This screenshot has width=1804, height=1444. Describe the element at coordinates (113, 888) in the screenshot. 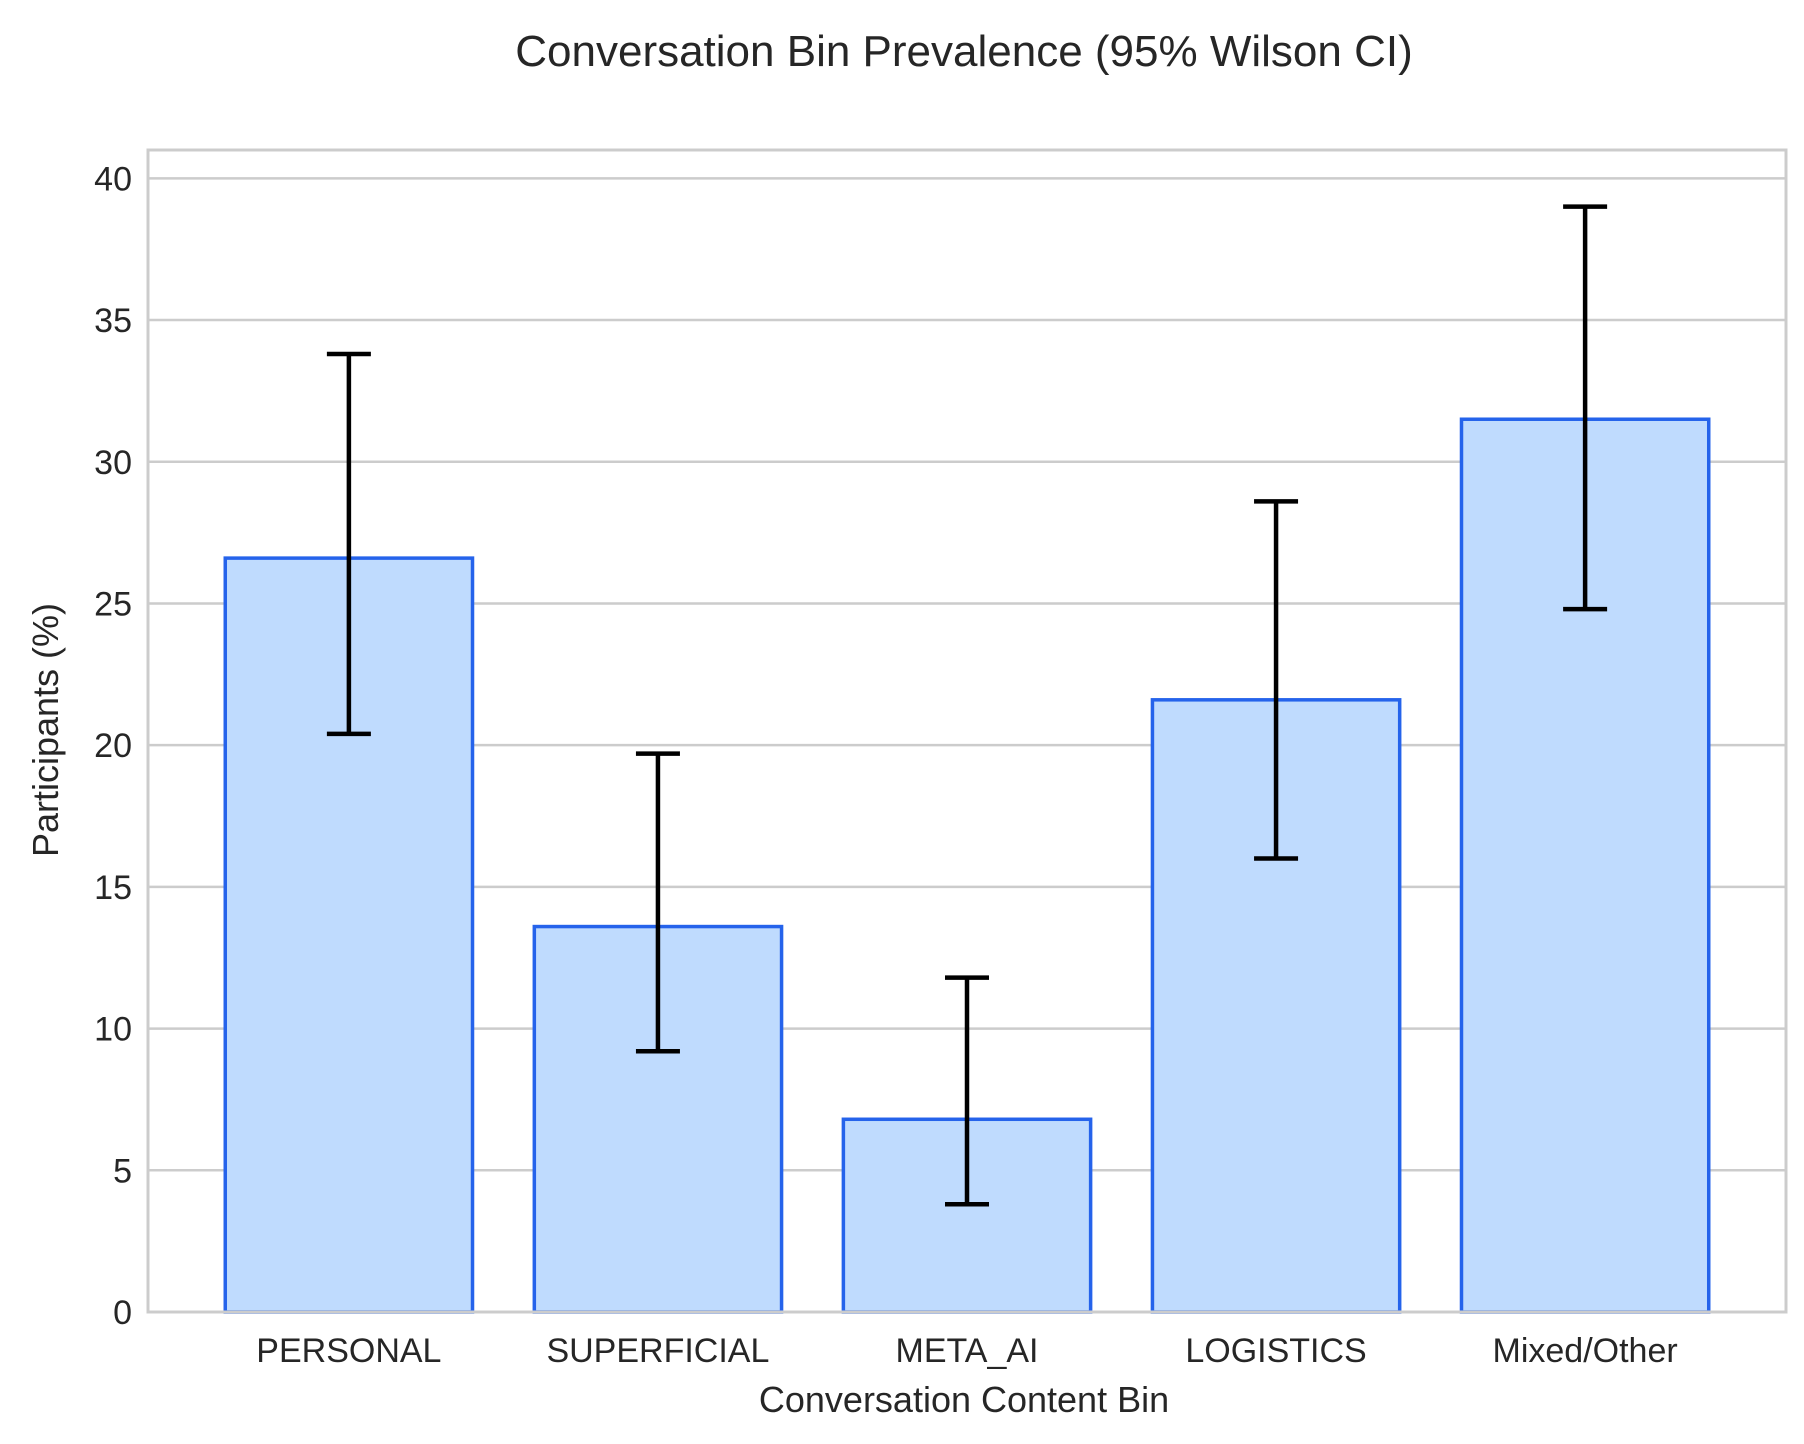

I see `y-tick-label: 15` at that location.